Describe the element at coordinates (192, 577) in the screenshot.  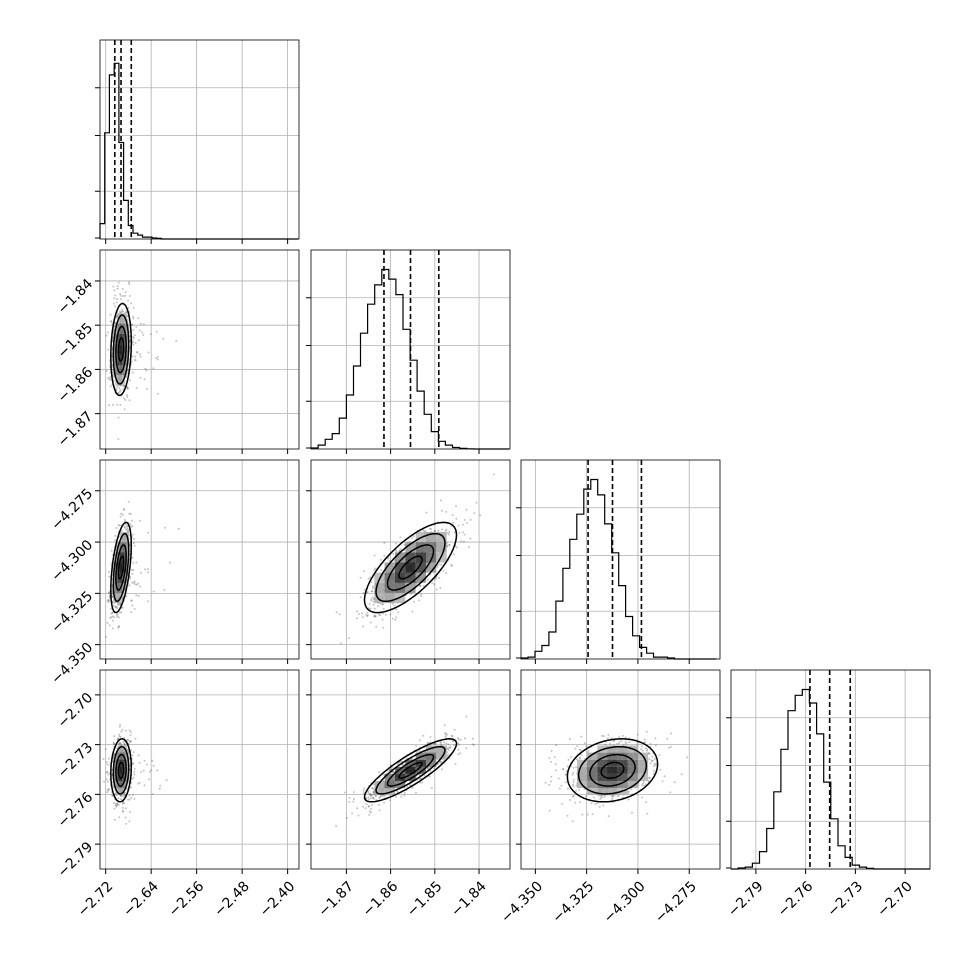
I see `tick-marks` at that location.